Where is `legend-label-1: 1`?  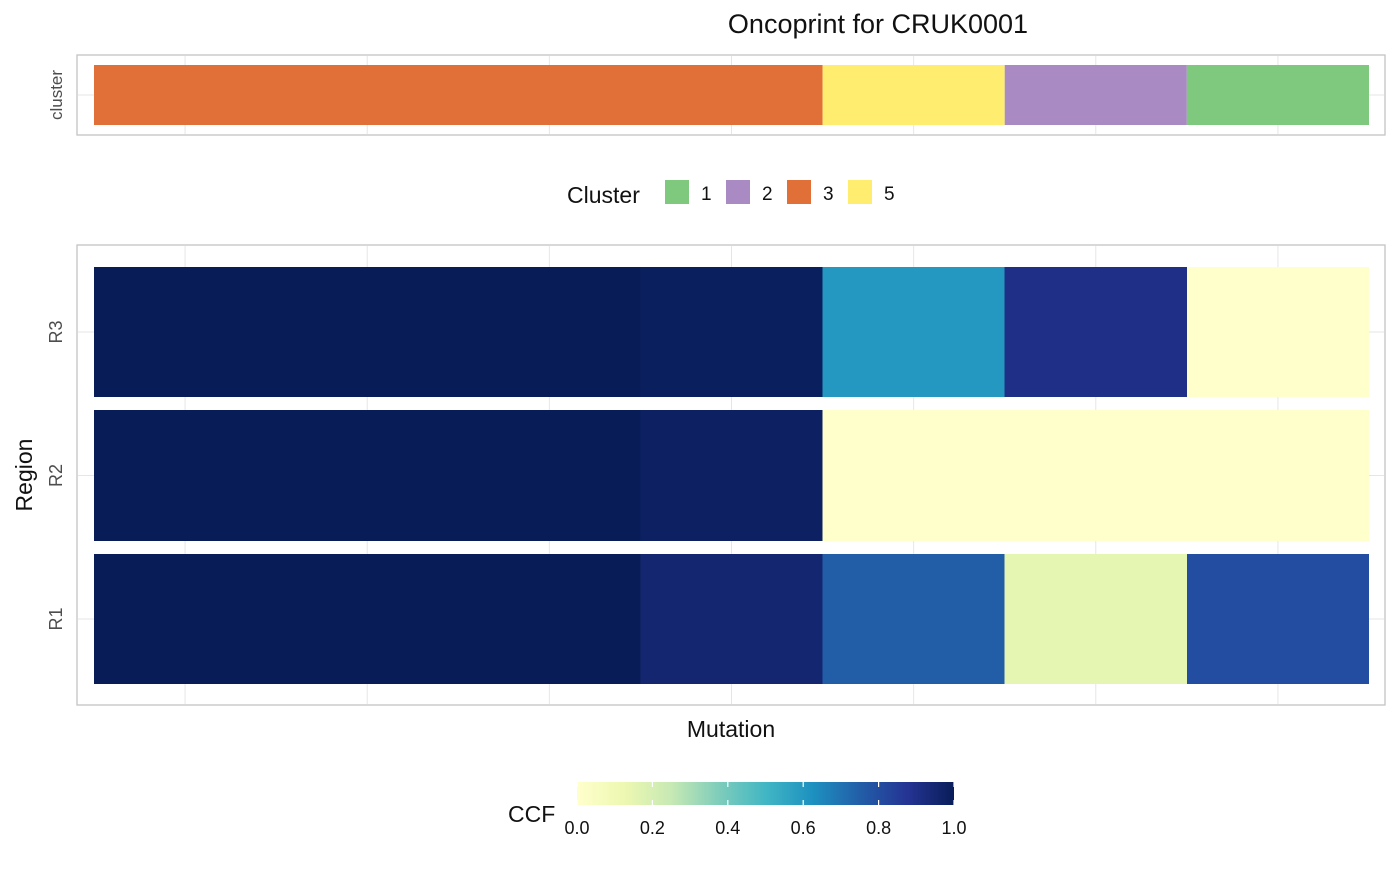 legend-label-1: 1 is located at coordinates (706, 194).